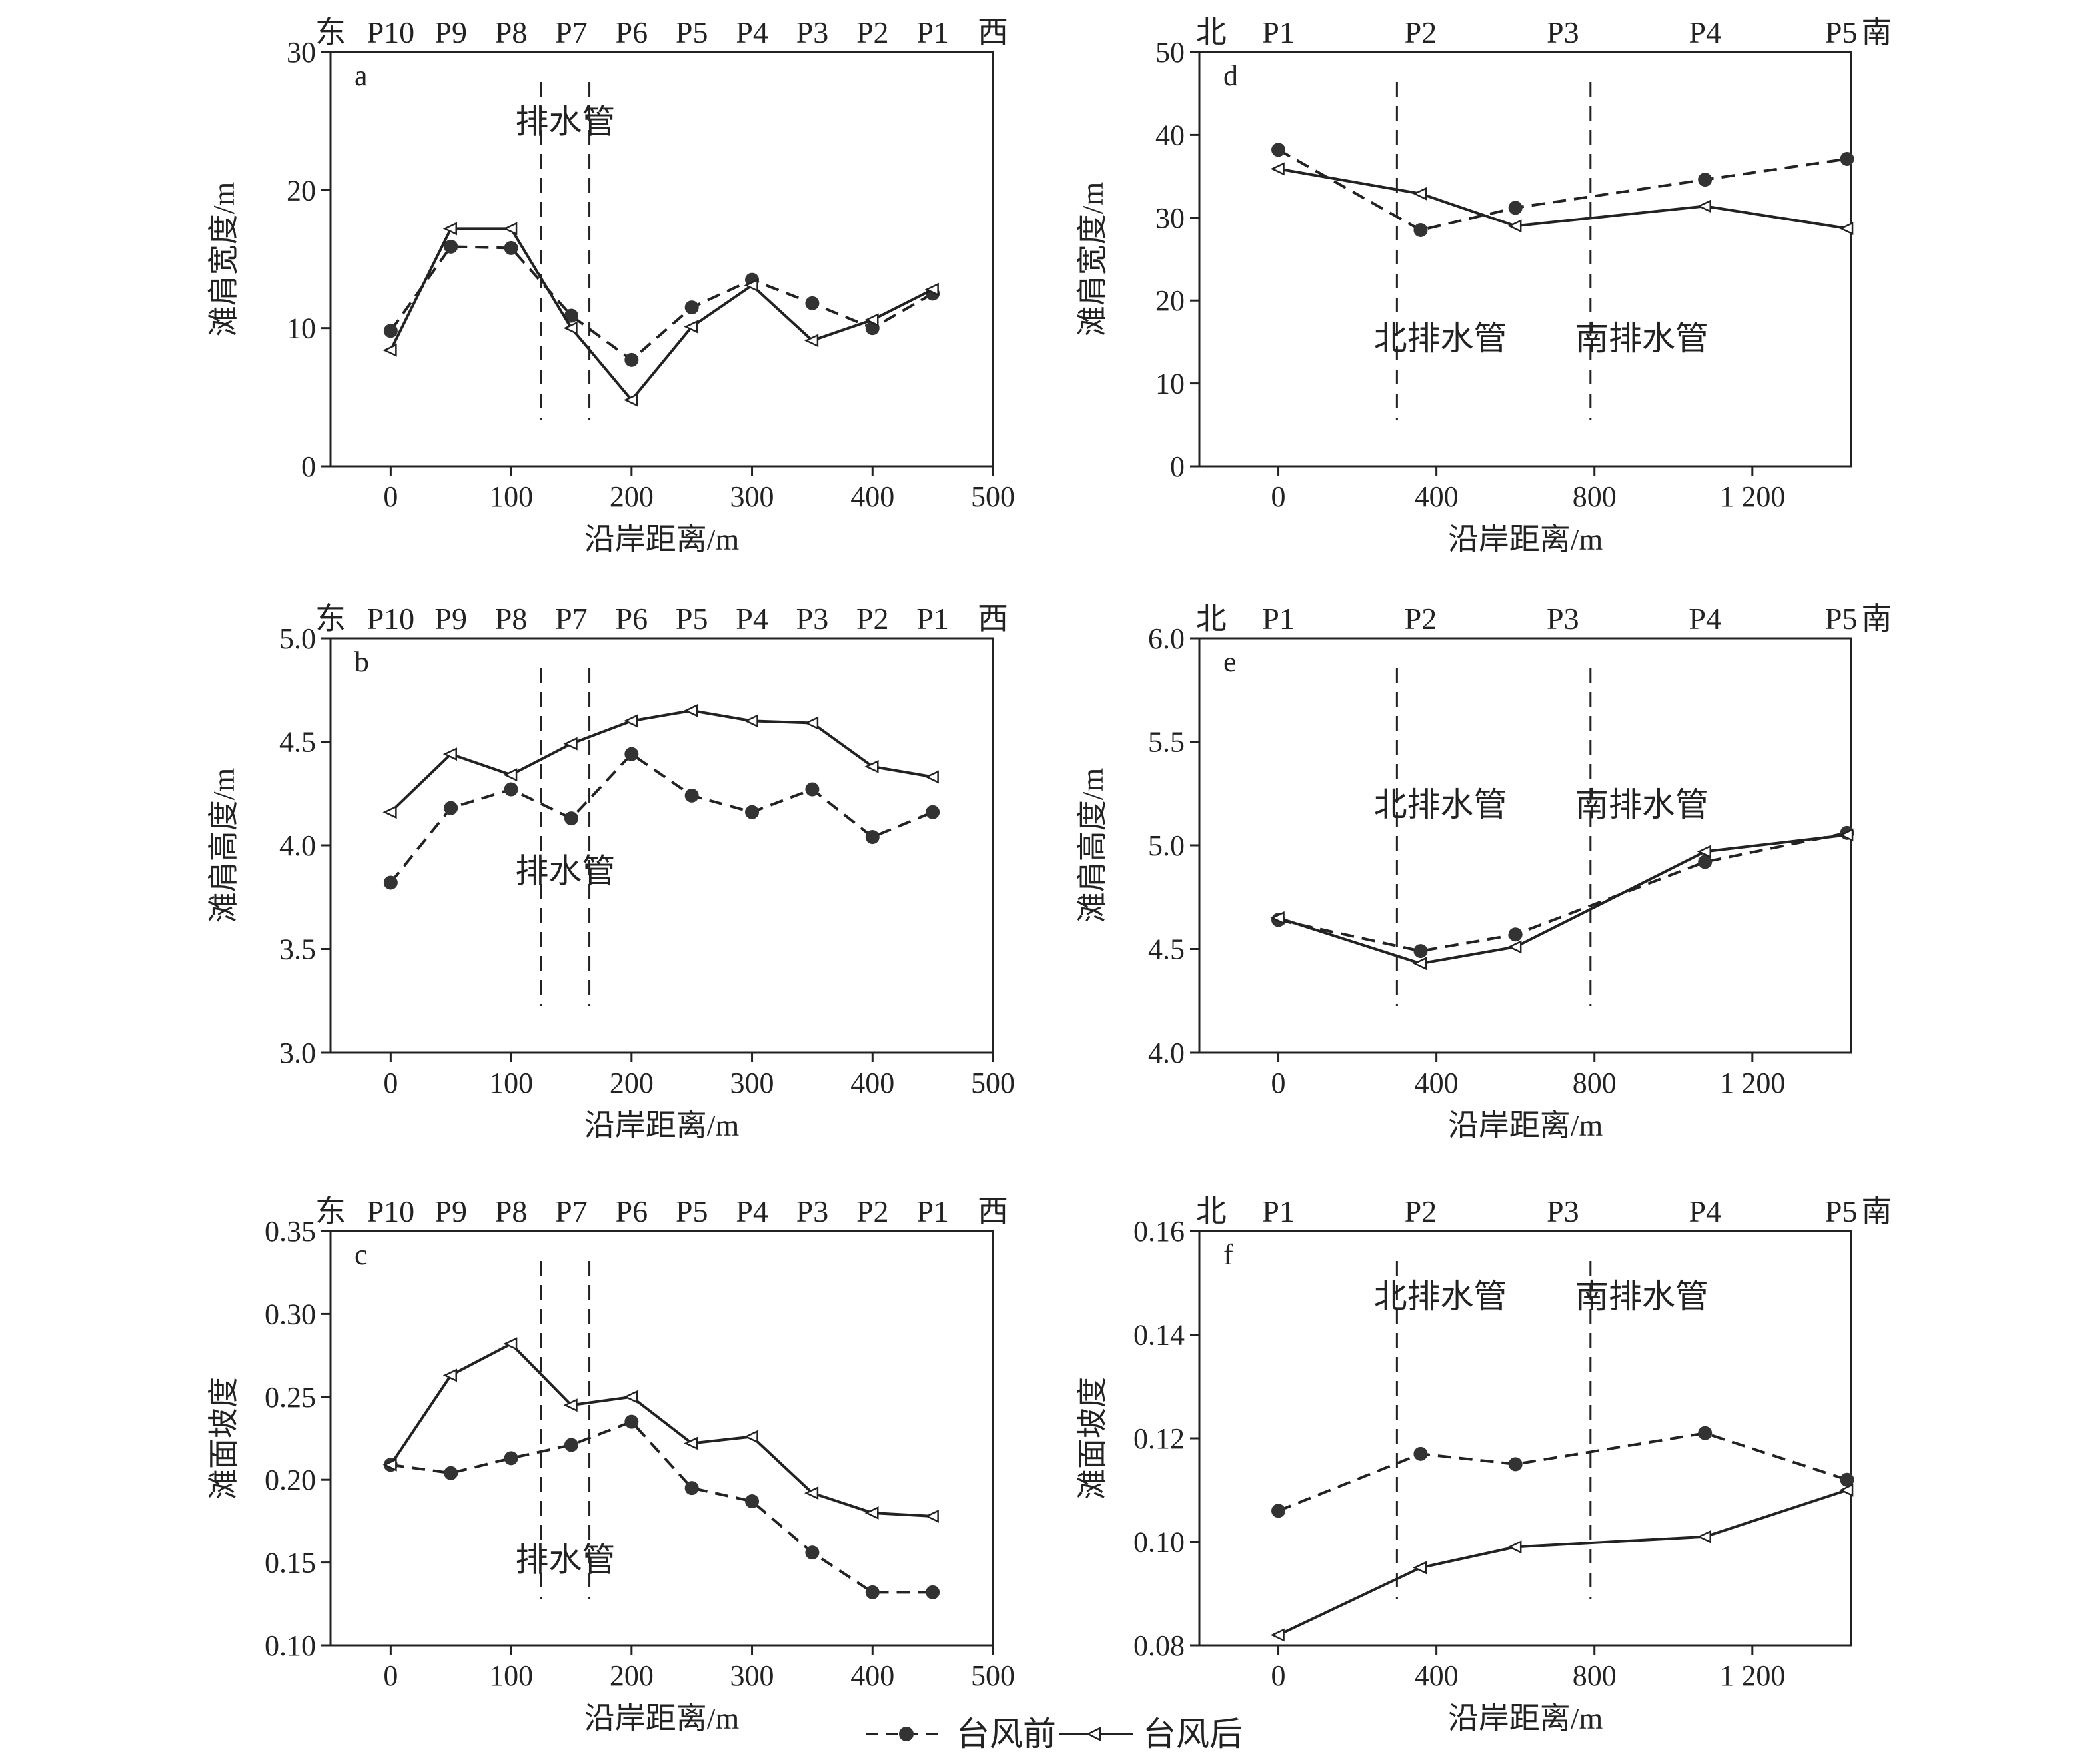 The height and width of the screenshot is (1764, 2099). What do you see at coordinates (309, 466) in the screenshot?
I see `y-tick-label: 0` at bounding box center [309, 466].